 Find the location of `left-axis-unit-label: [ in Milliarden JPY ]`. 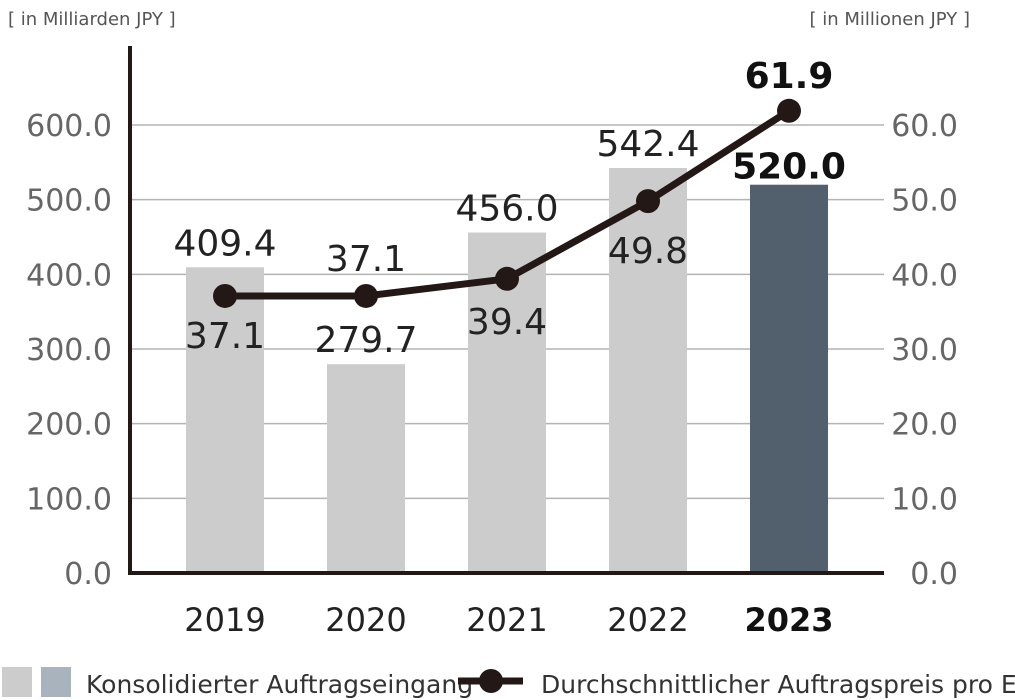

left-axis-unit-label: [ in Milliarden JPY ] is located at coordinates (92, 19).